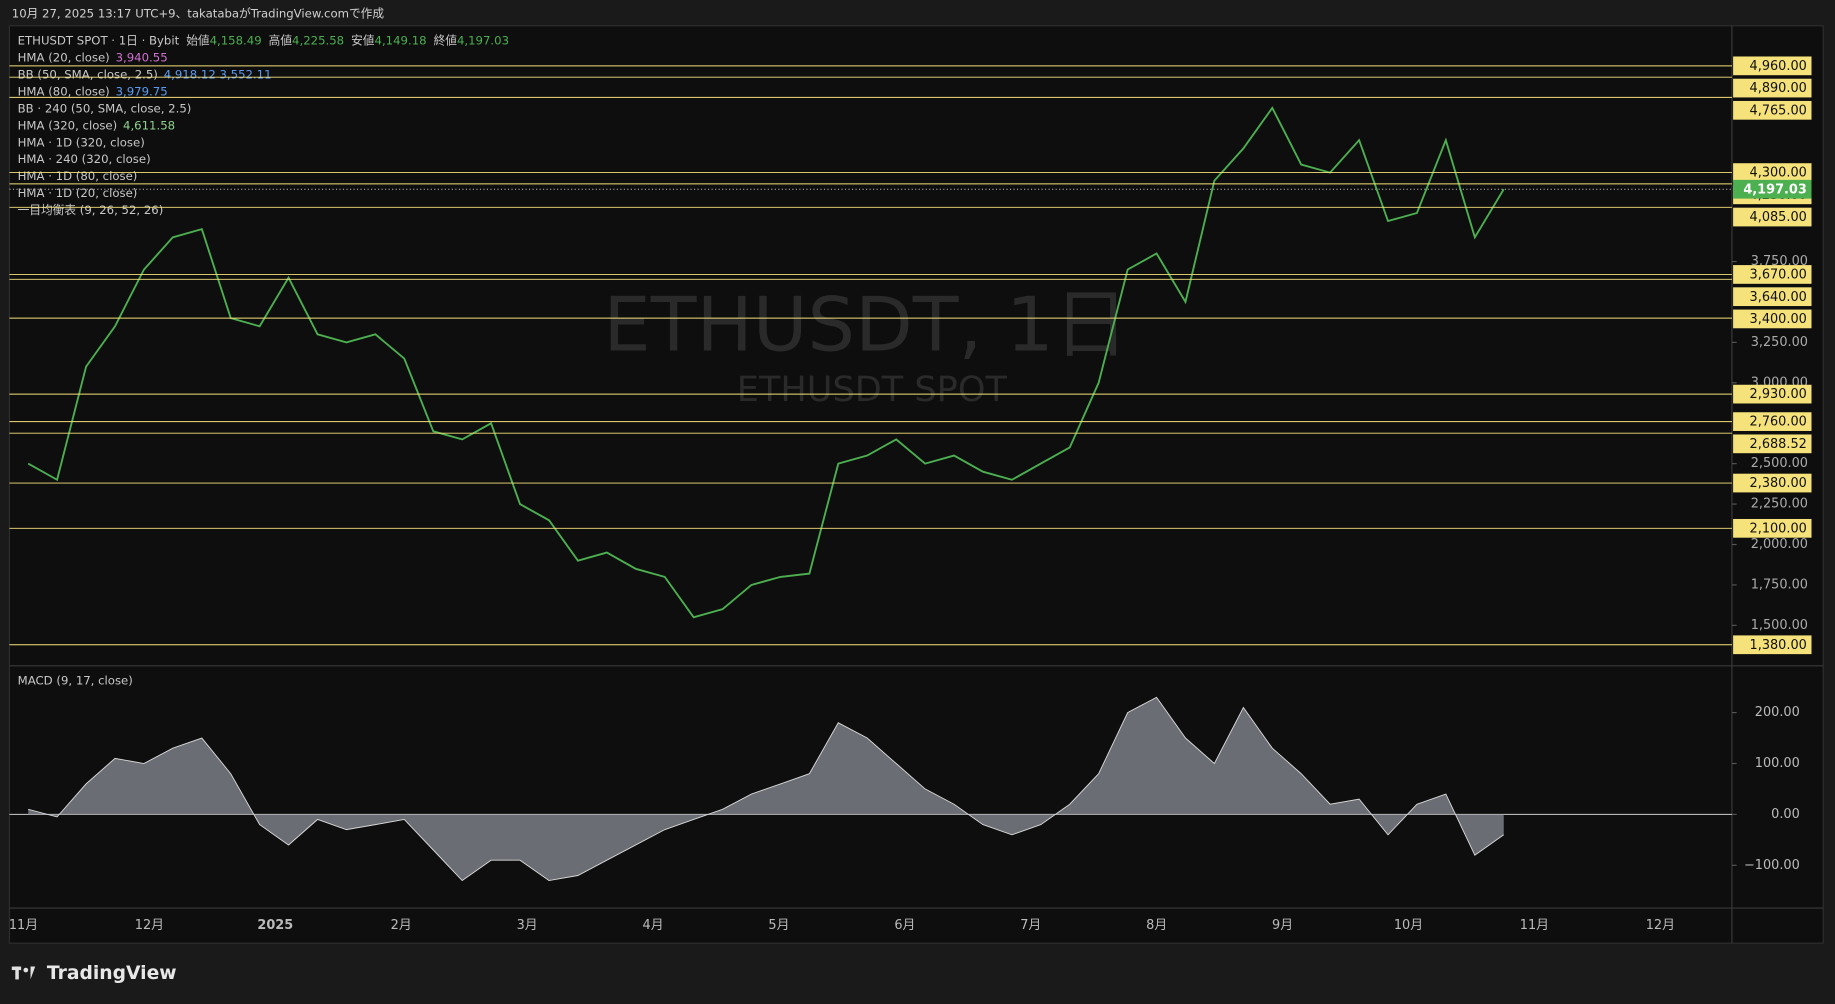 The width and height of the screenshot is (1835, 1004). What do you see at coordinates (1772, 865) in the screenshot?
I see `y-tick-label: −100.00` at bounding box center [1772, 865].